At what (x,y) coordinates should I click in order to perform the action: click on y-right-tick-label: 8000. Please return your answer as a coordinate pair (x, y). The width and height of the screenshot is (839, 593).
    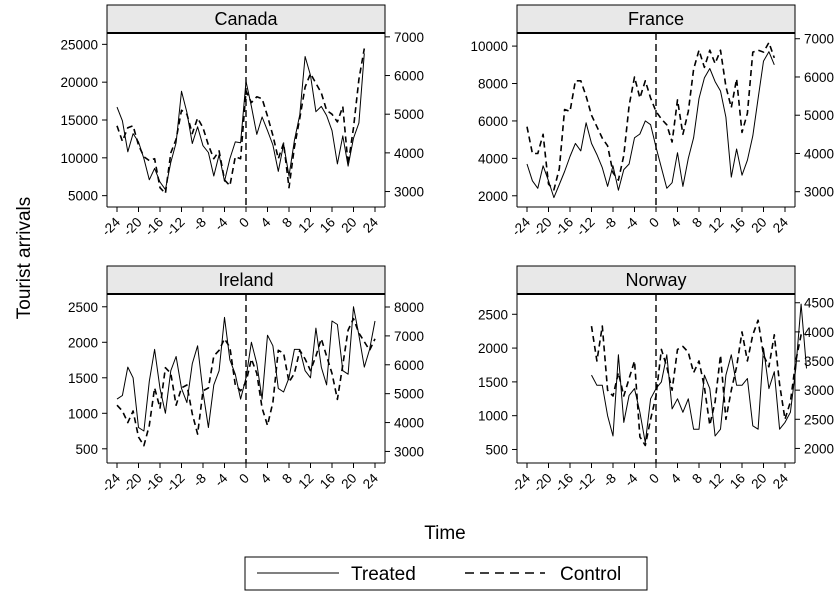
    Looking at the image, I should click on (409, 307).